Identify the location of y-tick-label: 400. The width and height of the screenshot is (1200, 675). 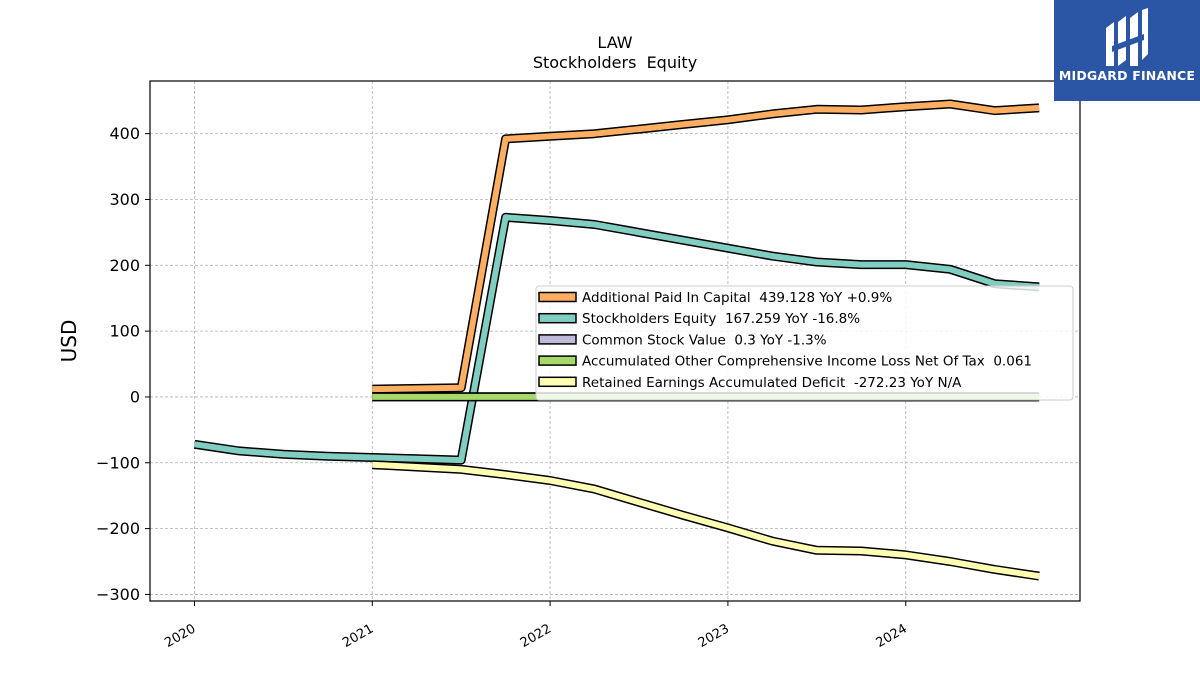
(124, 133).